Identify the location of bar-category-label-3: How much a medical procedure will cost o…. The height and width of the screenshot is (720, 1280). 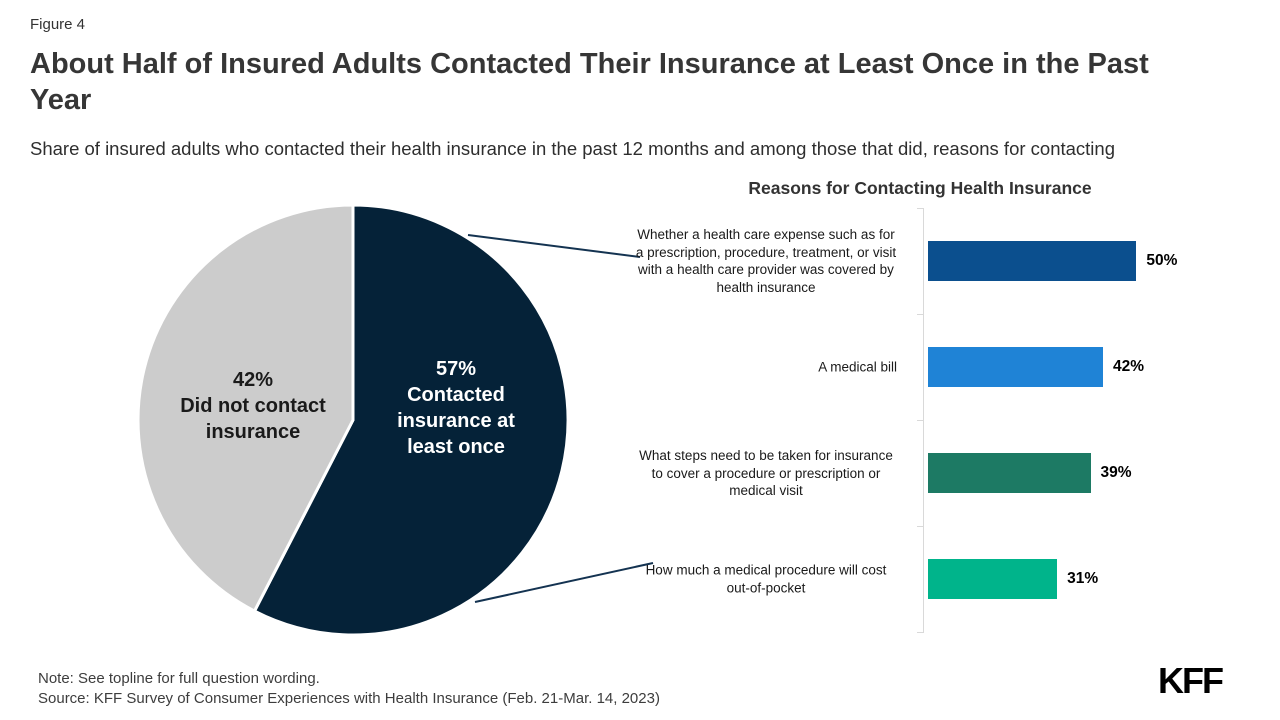
(766, 579).